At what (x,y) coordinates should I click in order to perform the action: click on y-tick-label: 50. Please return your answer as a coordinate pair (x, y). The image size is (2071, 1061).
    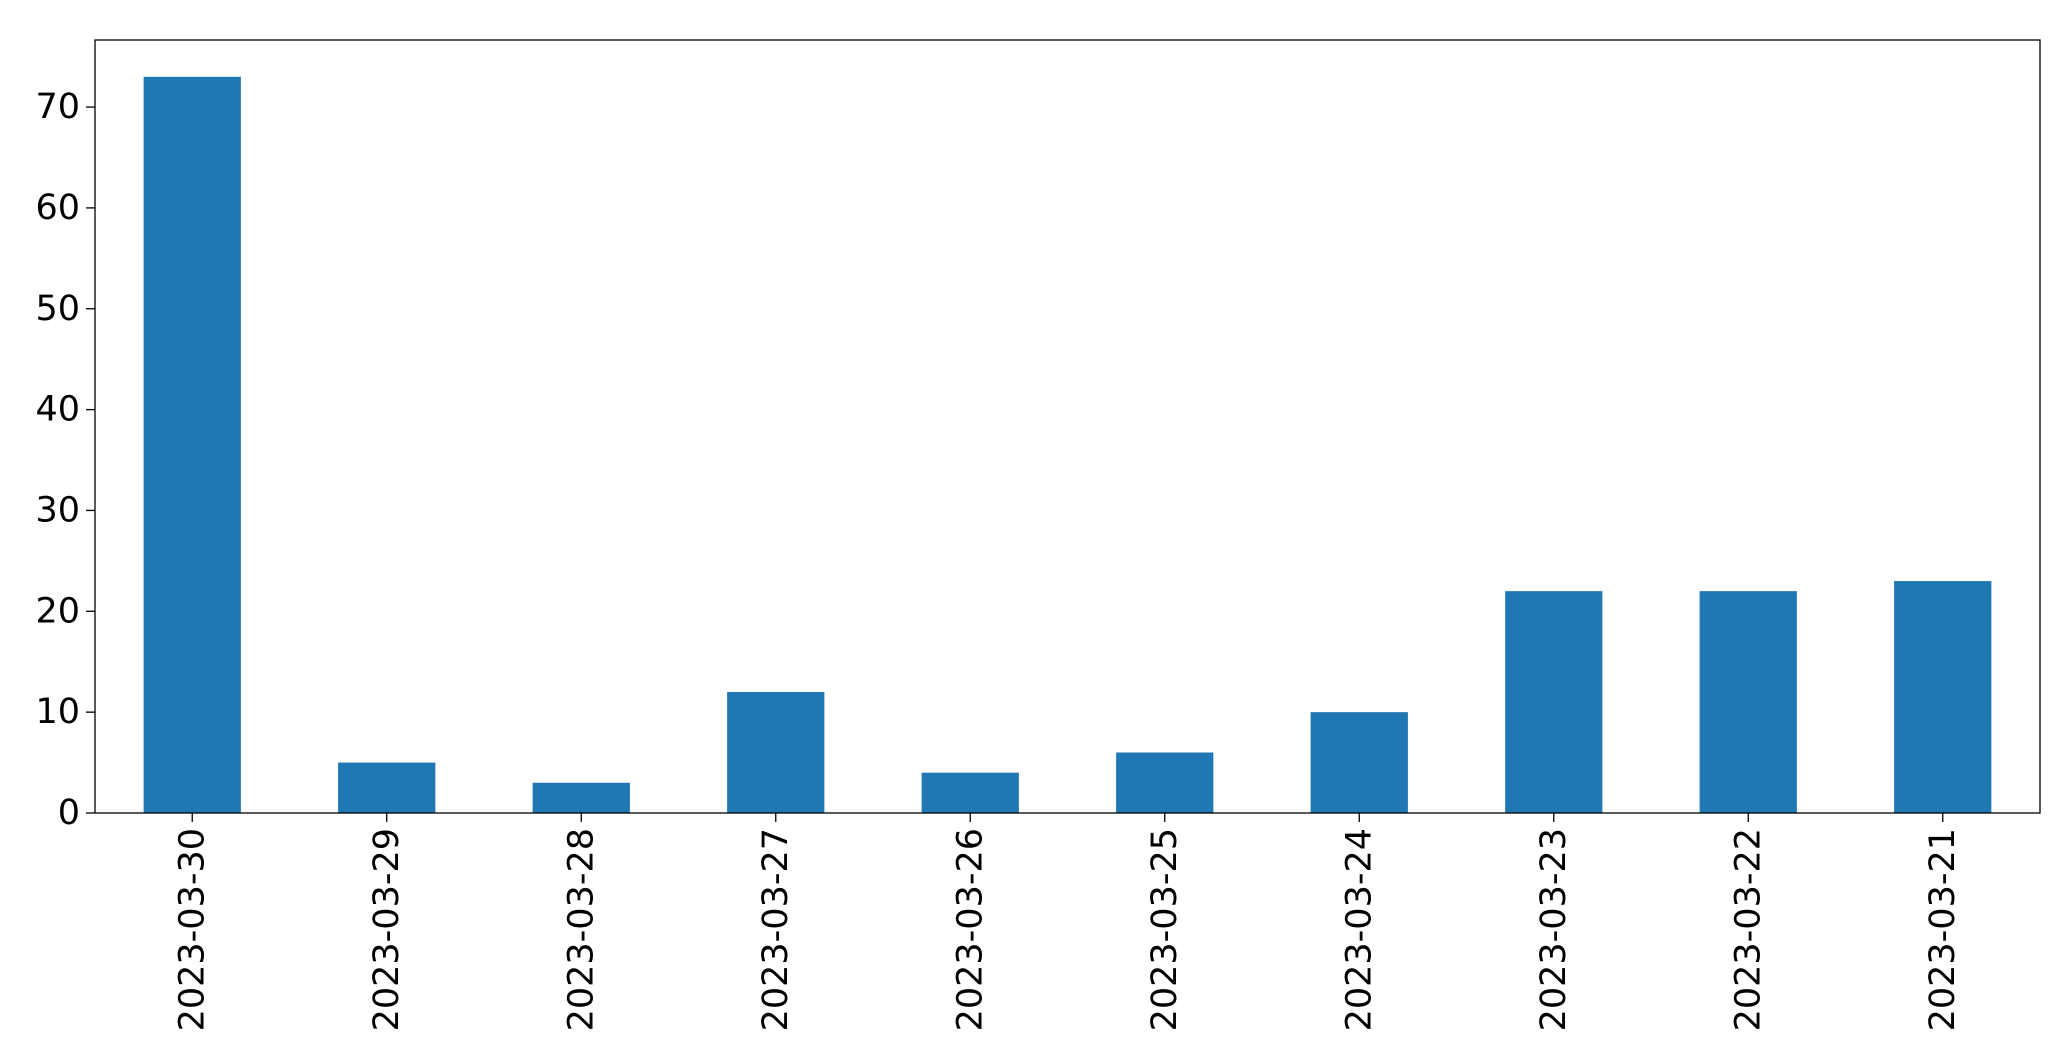
    Looking at the image, I should click on (57, 309).